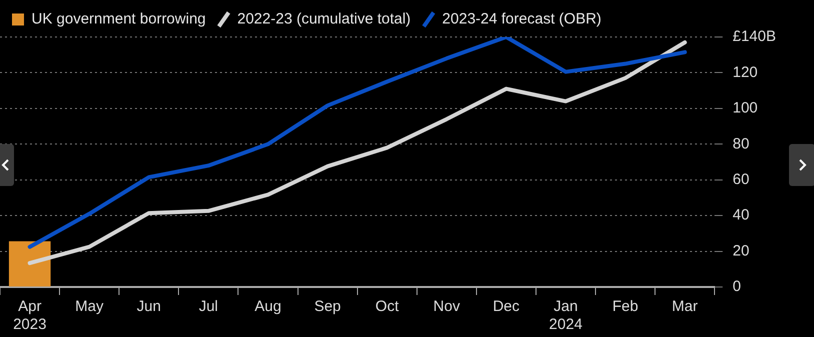 This screenshot has height=337, width=814. What do you see at coordinates (741, 179) in the screenshot?
I see `y-tick-label: 60` at bounding box center [741, 179].